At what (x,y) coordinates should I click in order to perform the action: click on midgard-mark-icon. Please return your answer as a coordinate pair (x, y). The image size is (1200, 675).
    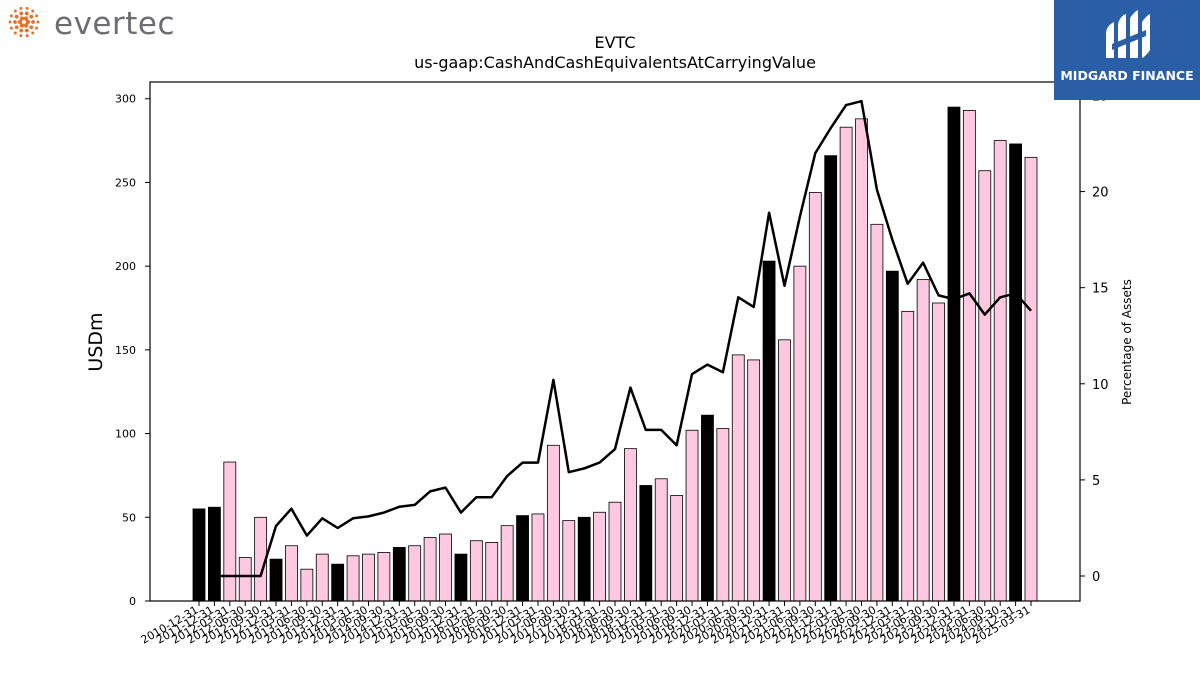
    Looking at the image, I should click on (1128, 34).